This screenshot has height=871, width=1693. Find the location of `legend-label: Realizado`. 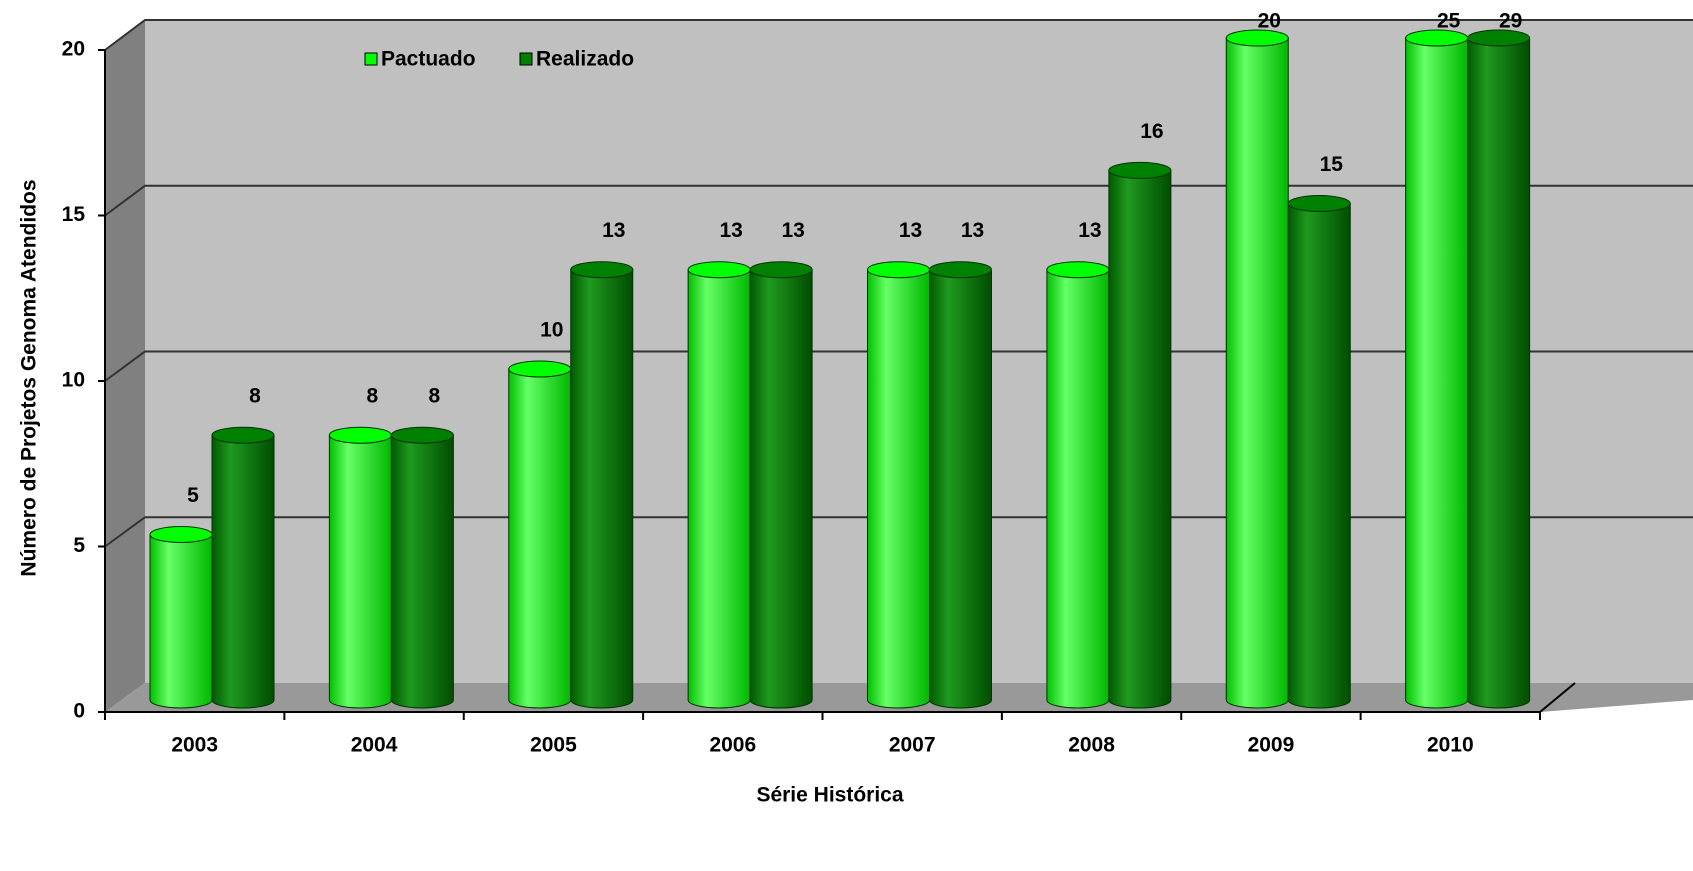

legend-label: Realizado is located at coordinates (585, 59).